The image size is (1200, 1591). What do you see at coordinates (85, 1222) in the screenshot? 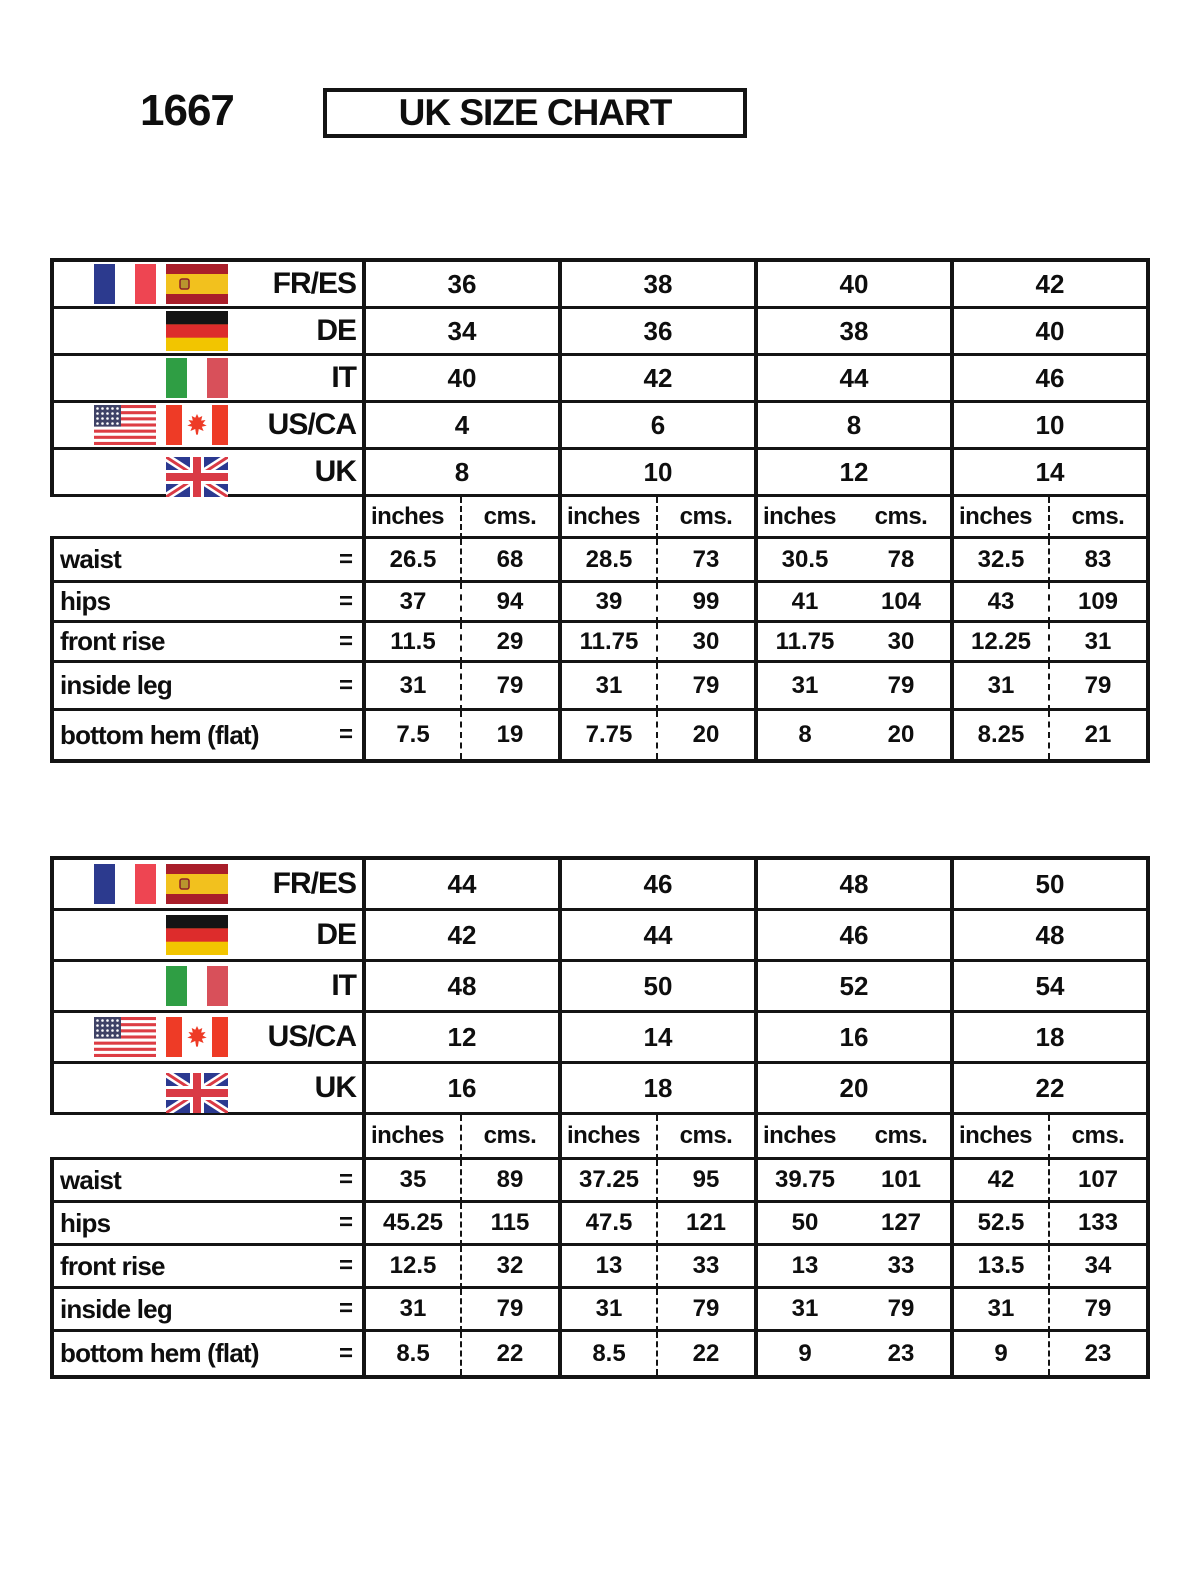
I see `measurement-label-cell-text: hips` at bounding box center [85, 1222].